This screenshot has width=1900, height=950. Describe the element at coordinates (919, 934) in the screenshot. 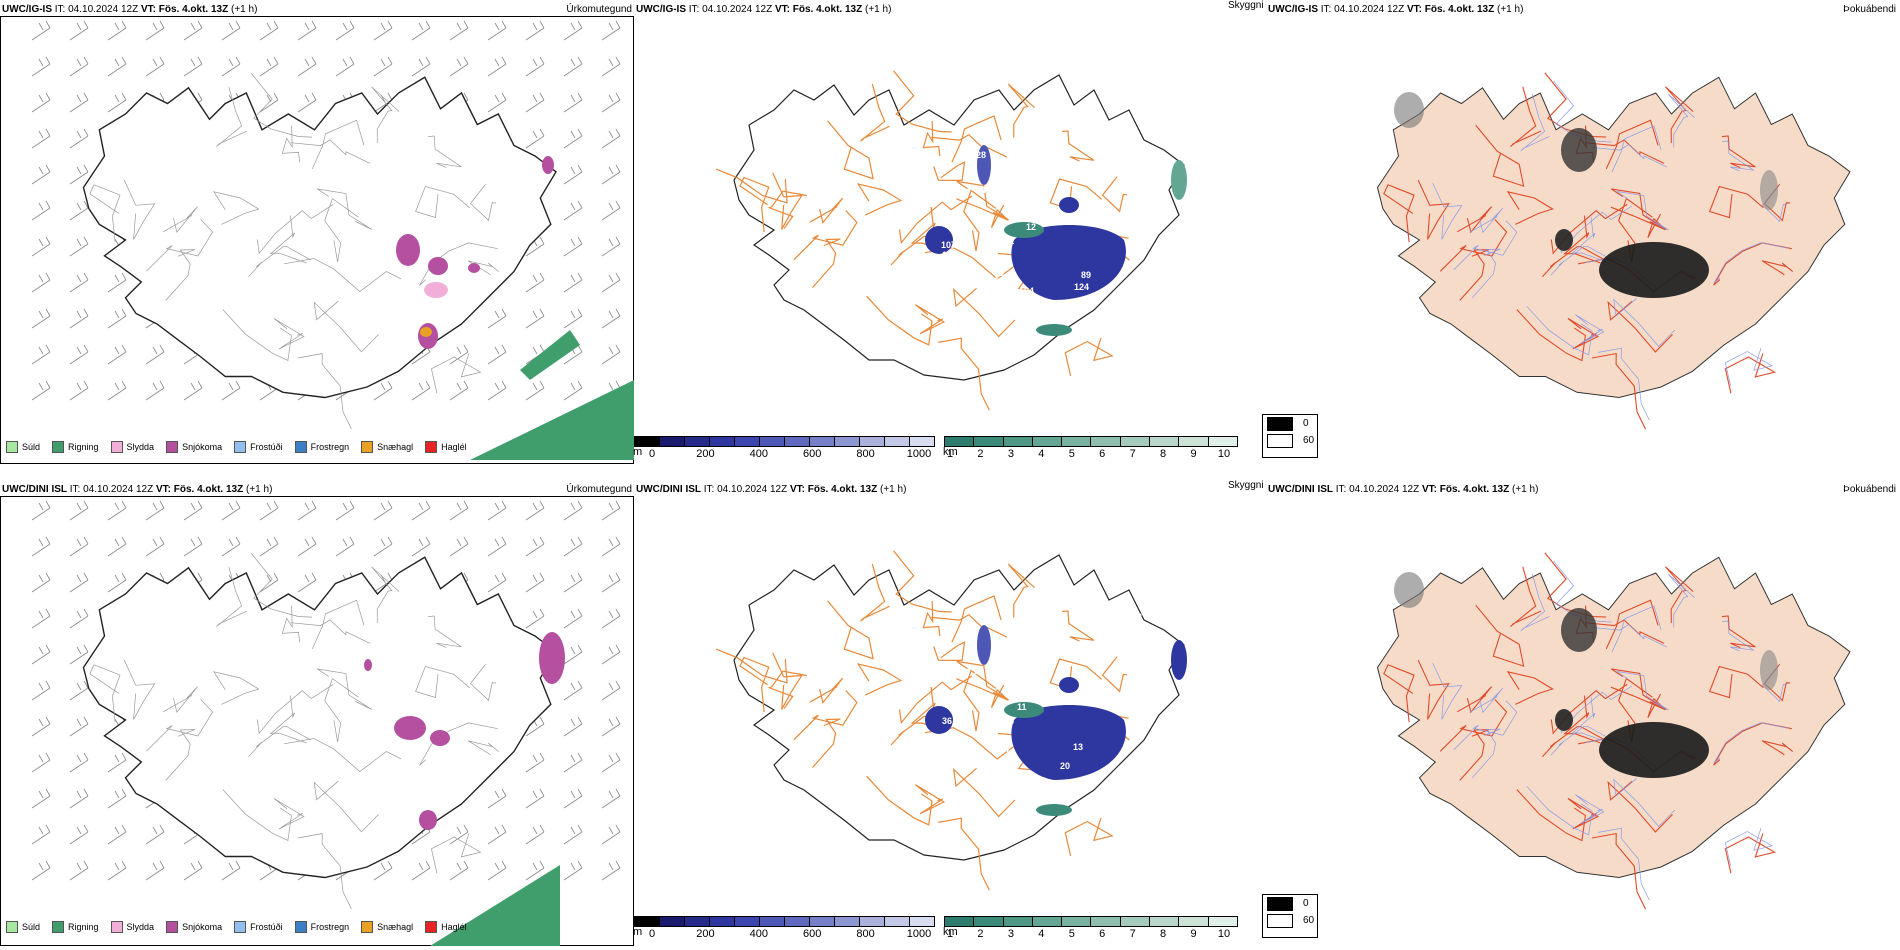

I see `colorbar-tick: 1000` at that location.